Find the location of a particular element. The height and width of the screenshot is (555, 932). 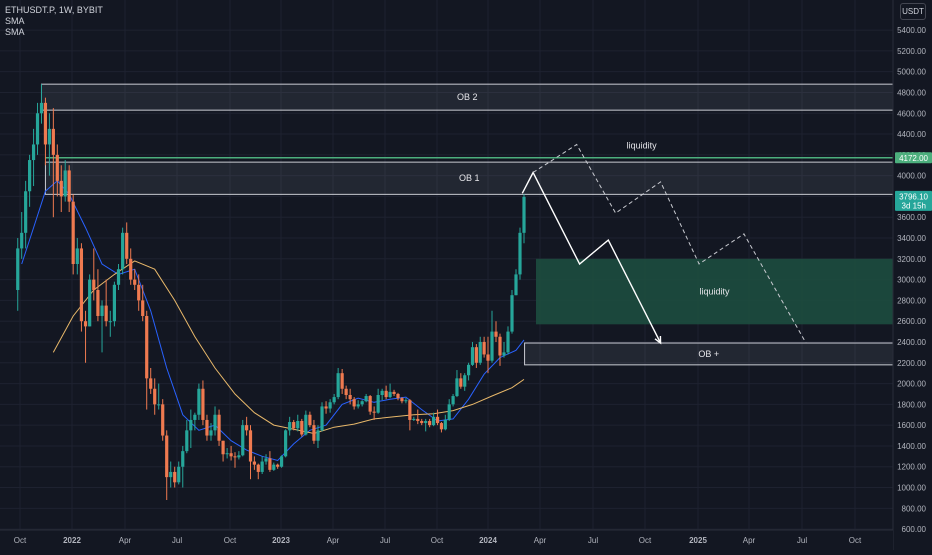

y-tick-label: 3000.00 is located at coordinates (911, 280).